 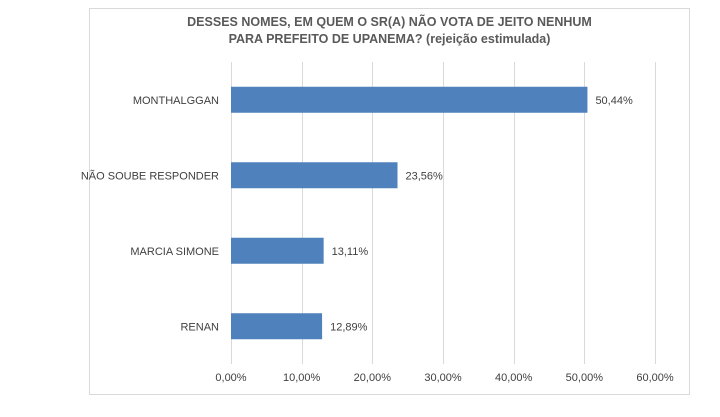 What do you see at coordinates (373, 378) in the screenshot?
I see `x-tick-label: 20,00%` at bounding box center [373, 378].